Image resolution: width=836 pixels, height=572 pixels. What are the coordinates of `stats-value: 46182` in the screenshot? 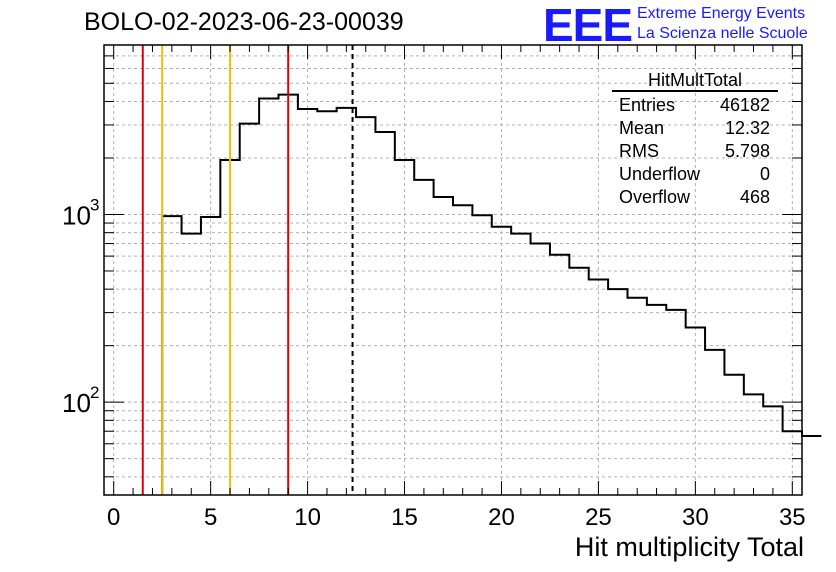 It's located at (744, 105).